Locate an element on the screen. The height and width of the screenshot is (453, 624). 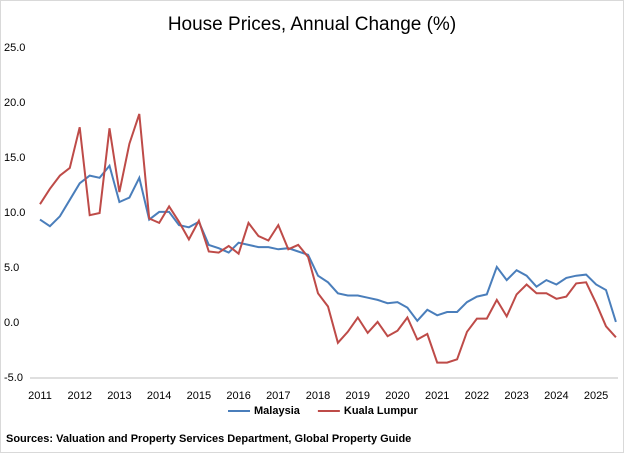
y-tick-label: -5.0 is located at coordinates (13, 378).